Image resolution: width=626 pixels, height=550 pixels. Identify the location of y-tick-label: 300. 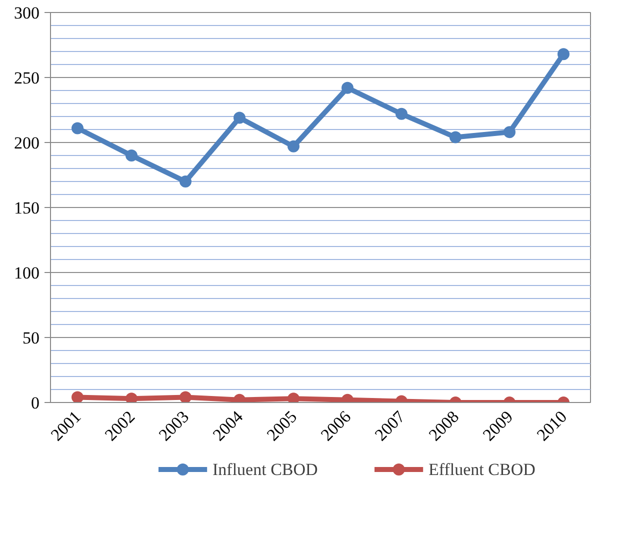
(27, 13).